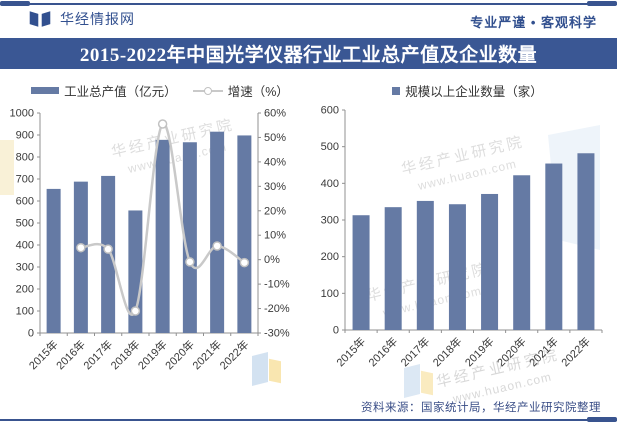 This screenshot has width=617, height=426. What do you see at coordinates (474, 92) in the screenshot?
I see `legend-label-enterprises: 规模以上企业数量（家）` at bounding box center [474, 92].